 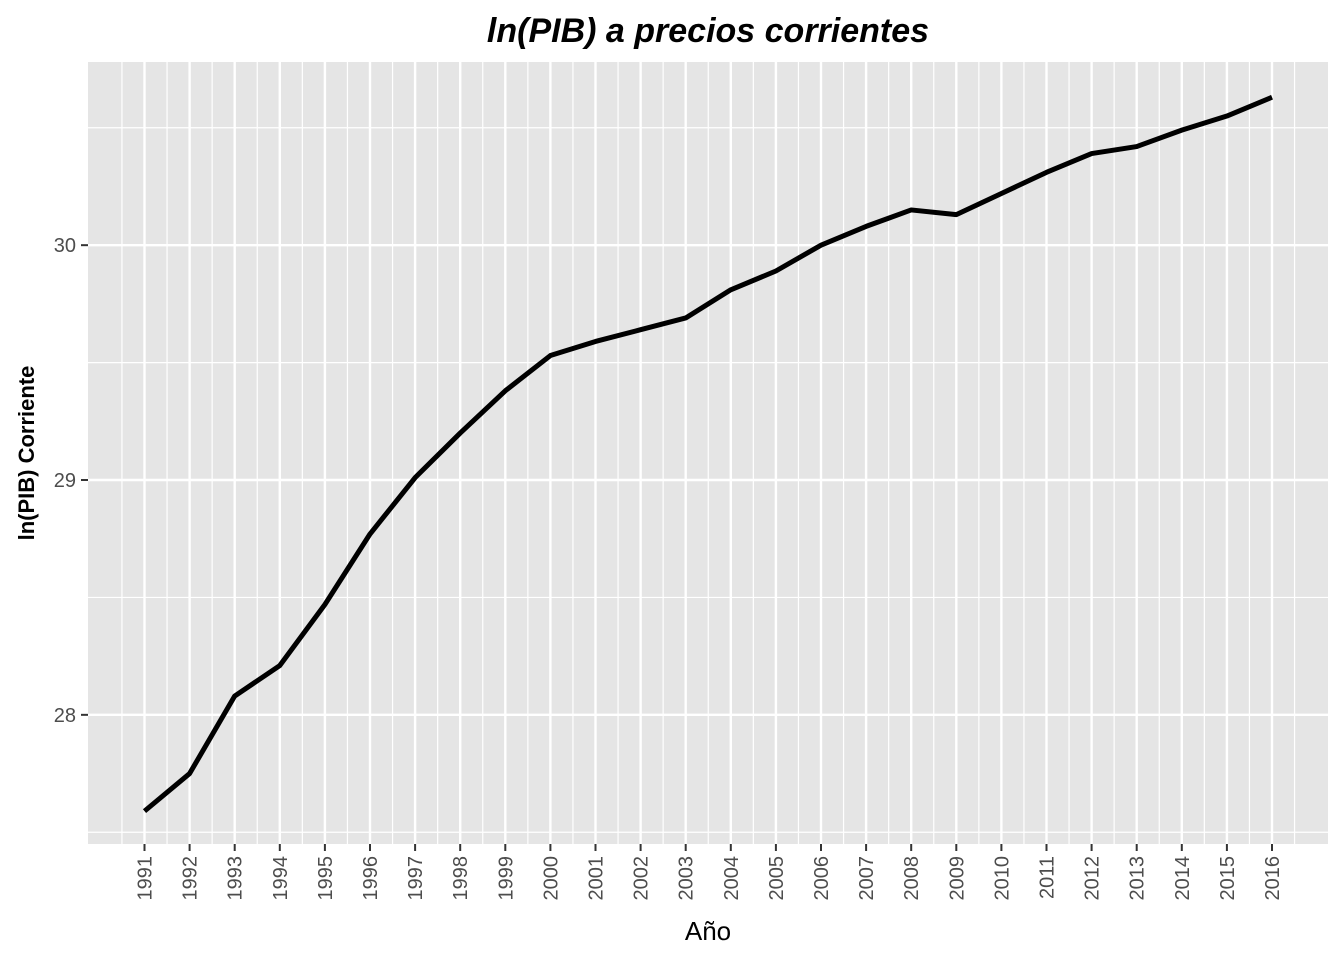 What do you see at coordinates (146, 878) in the screenshot?
I see `x-tick-label: 1991` at bounding box center [146, 878].